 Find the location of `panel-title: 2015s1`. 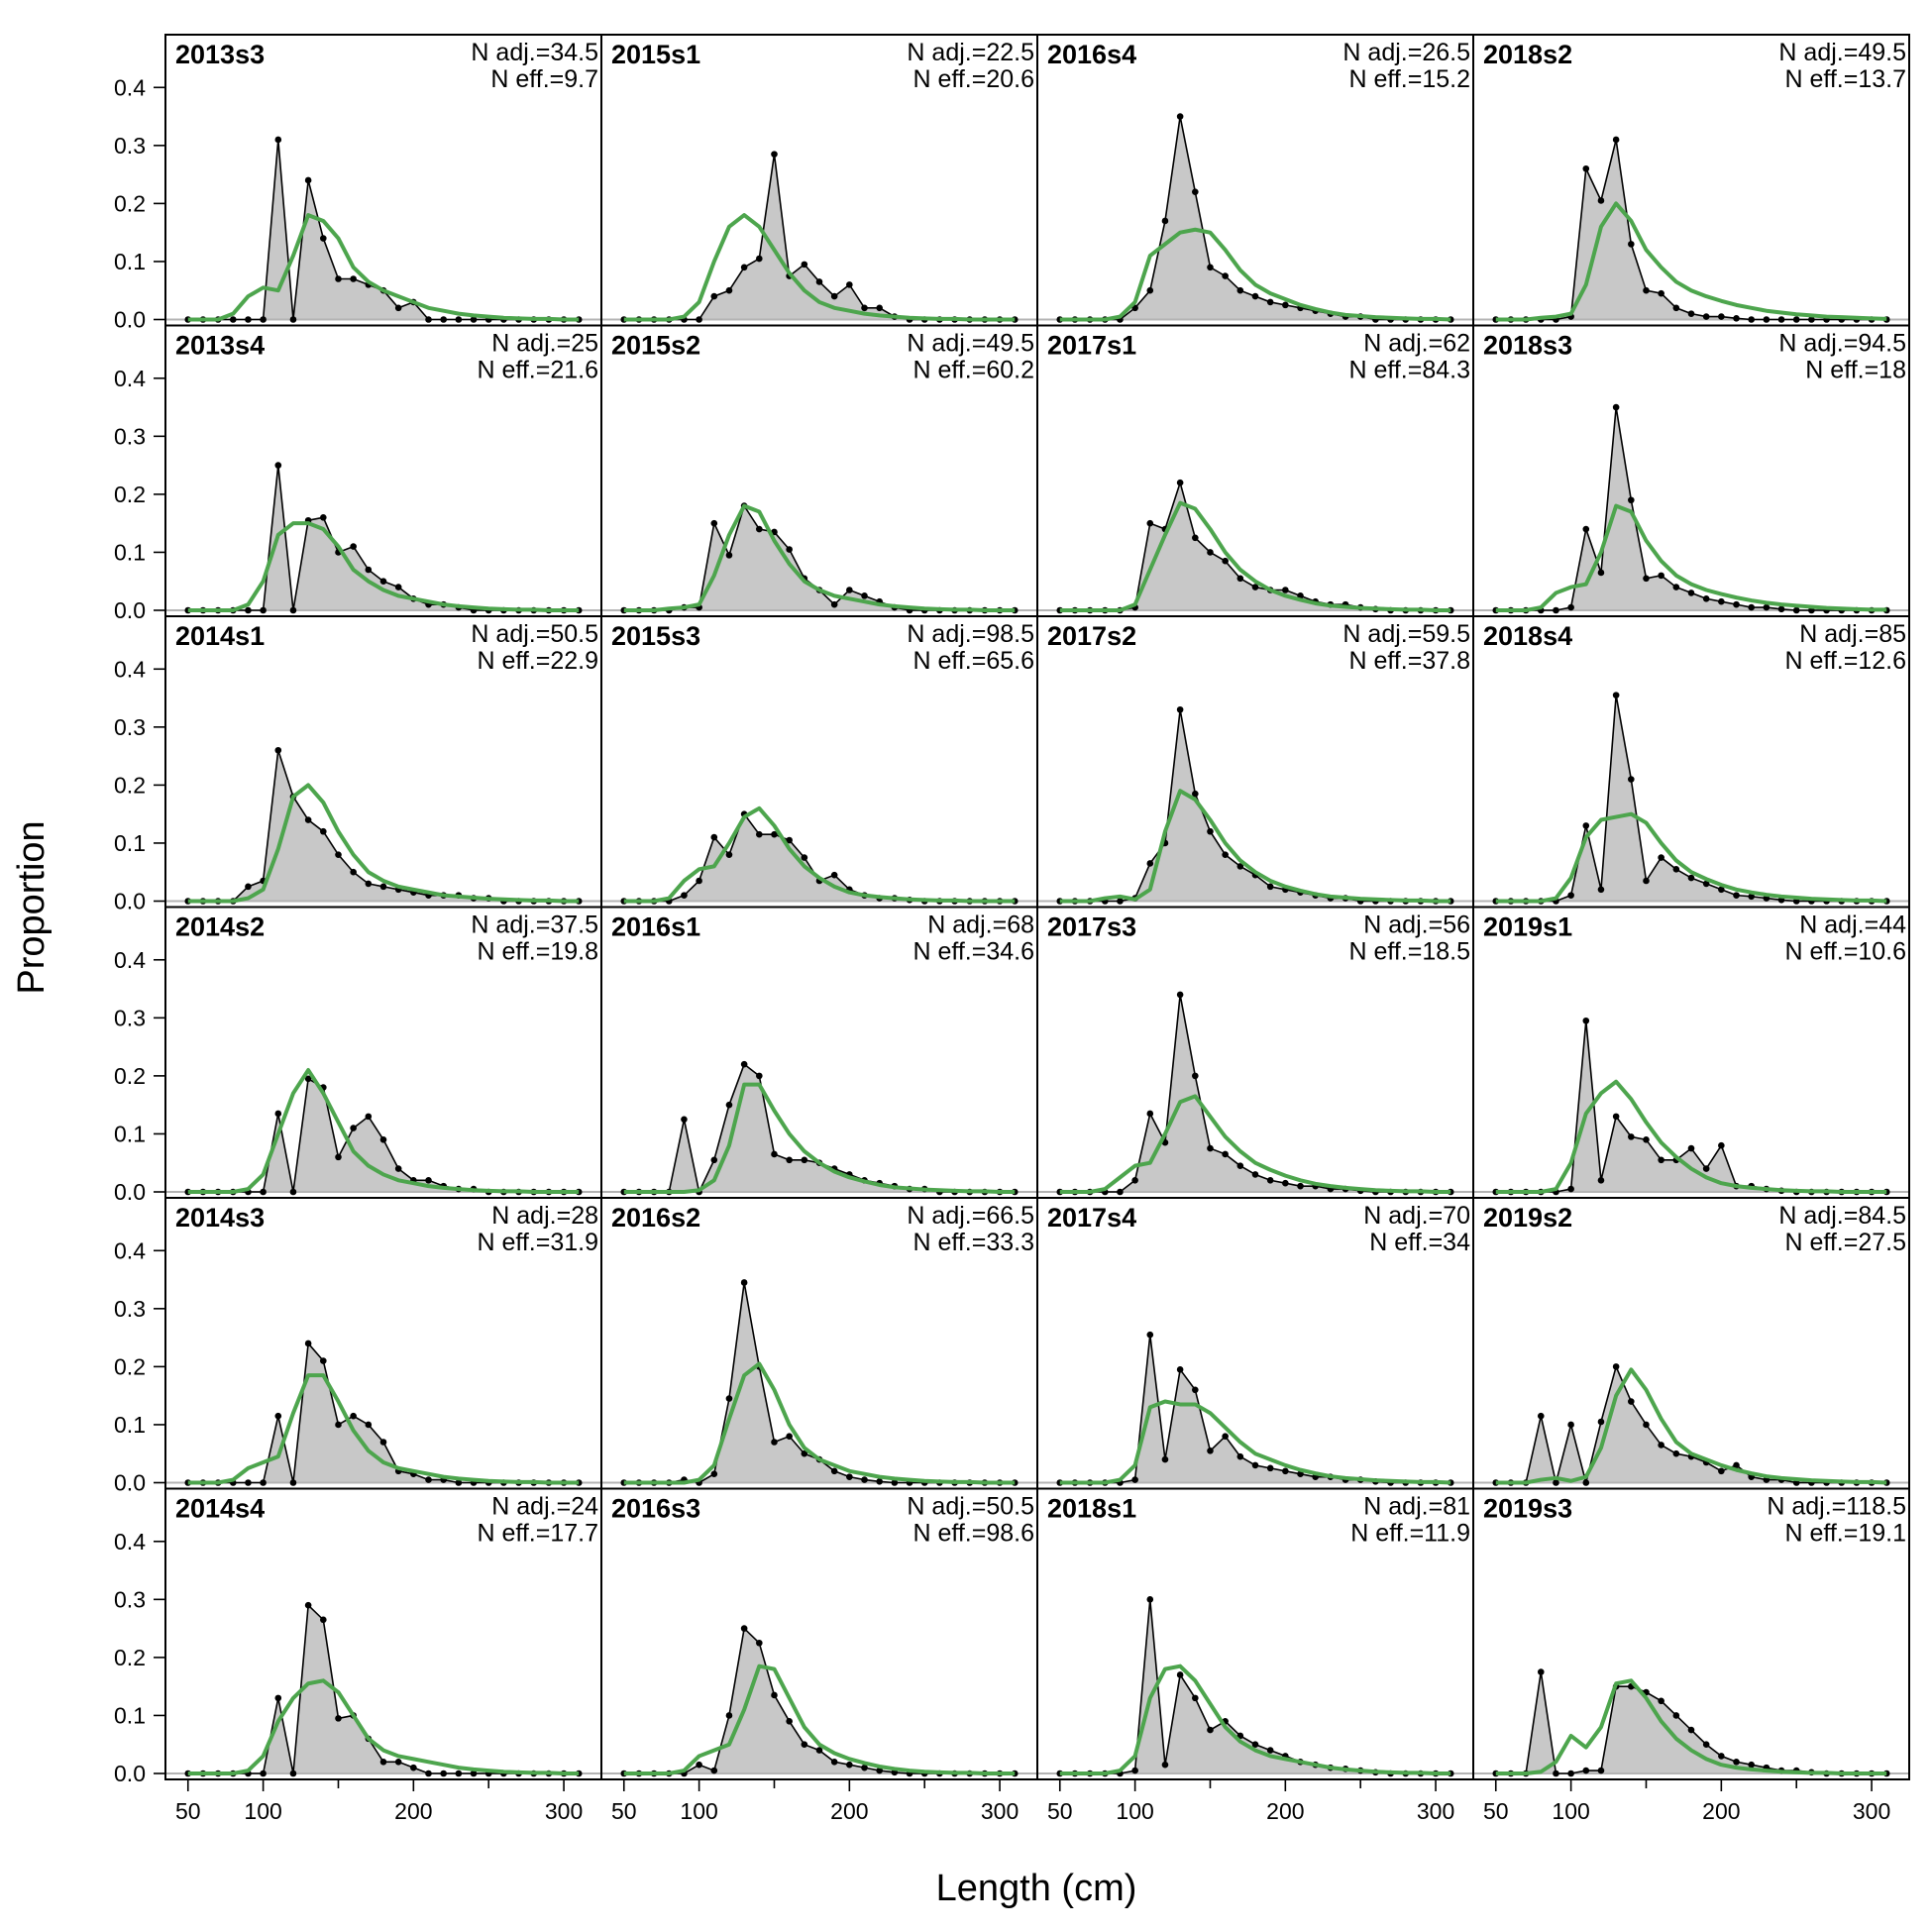

panel-title: 2015s1 is located at coordinates (655, 55).